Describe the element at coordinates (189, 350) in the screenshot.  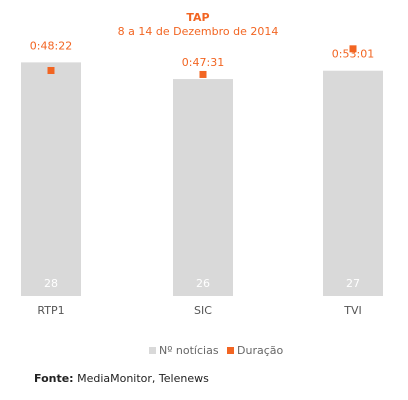
I see `legend-label-count: Nº notícias` at that location.